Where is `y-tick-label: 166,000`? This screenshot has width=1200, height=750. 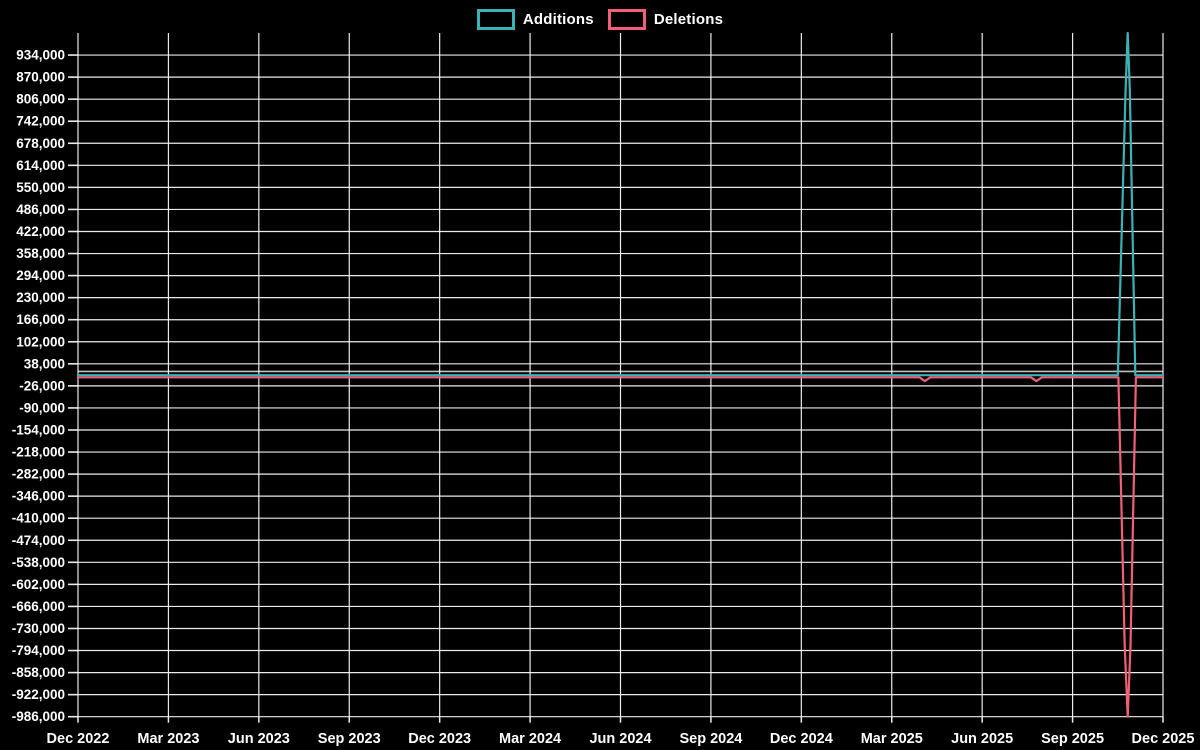 y-tick-label: 166,000 is located at coordinates (40, 319).